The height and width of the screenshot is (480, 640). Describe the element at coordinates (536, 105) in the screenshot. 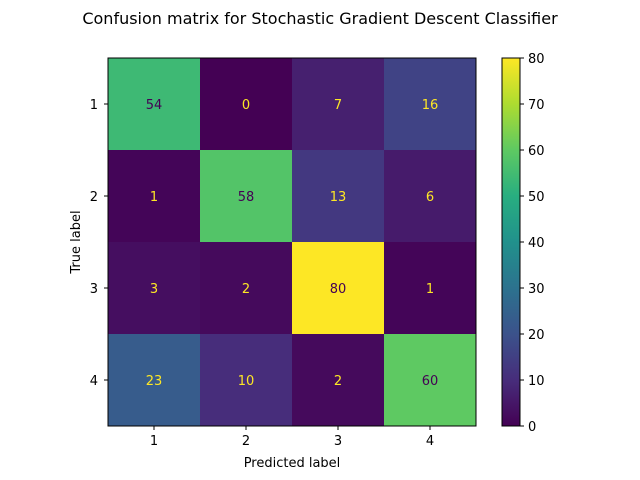

I see `colorbar-tick-label: 70` at that location.